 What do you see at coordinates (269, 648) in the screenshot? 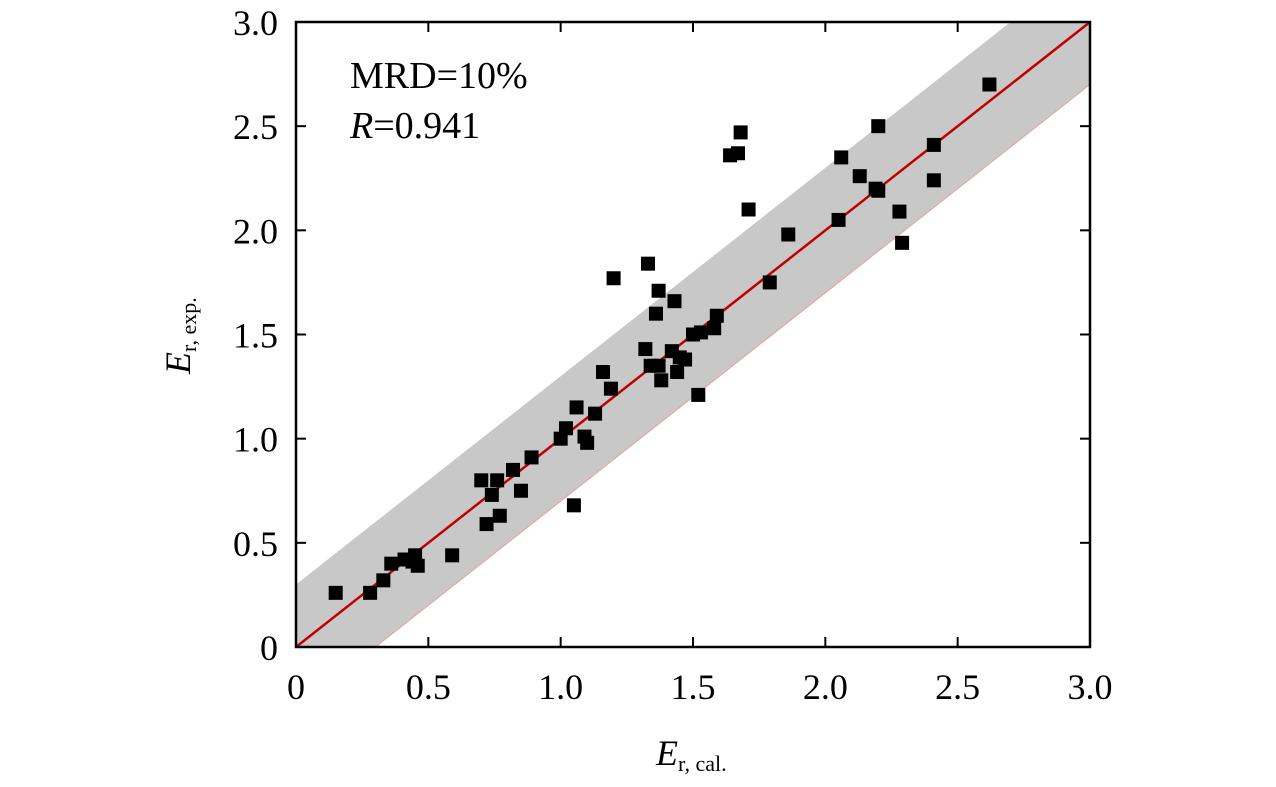
I see `y-tick-label-0: 0` at bounding box center [269, 648].